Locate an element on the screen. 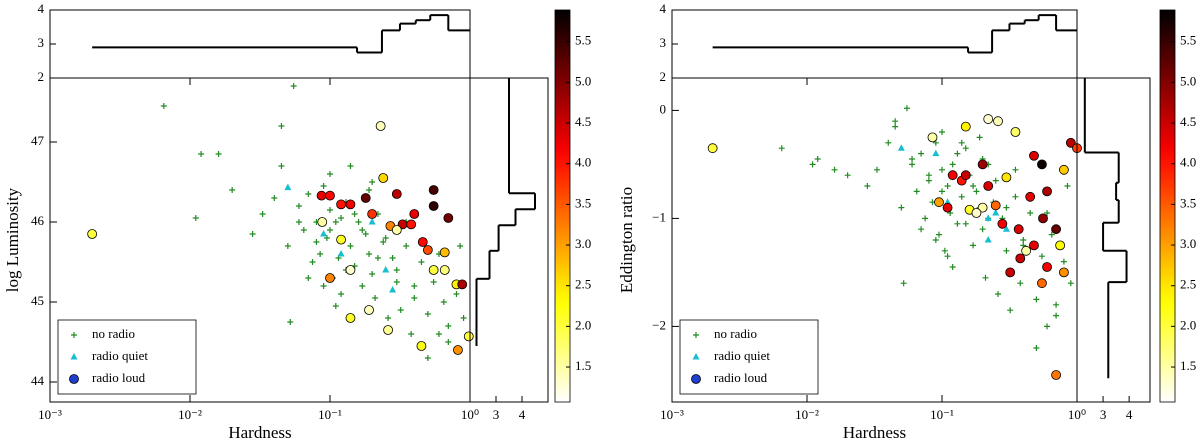 The width and height of the screenshot is (1200, 444). x-tick-label: 10⁻¹ is located at coordinates (330, 414).